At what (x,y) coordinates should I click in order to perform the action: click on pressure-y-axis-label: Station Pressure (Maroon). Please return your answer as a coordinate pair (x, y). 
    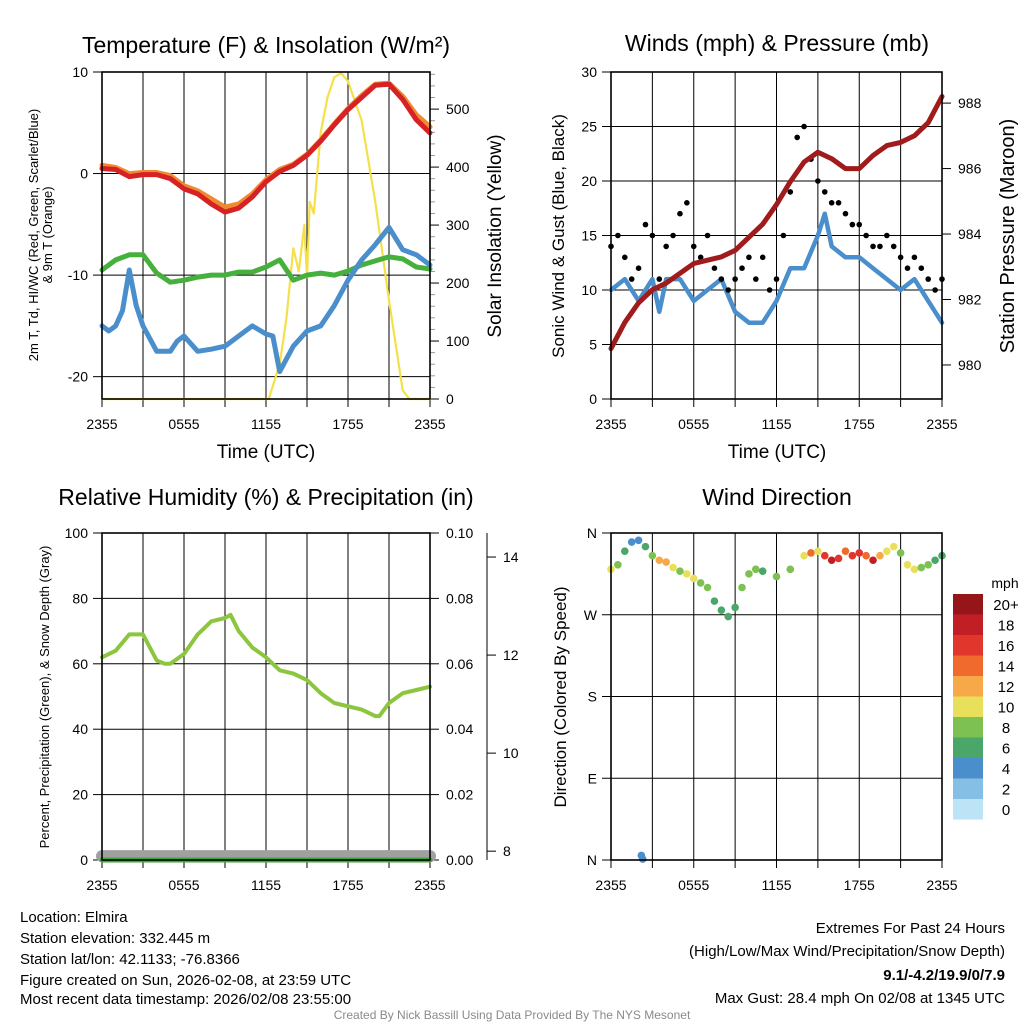
    Looking at the image, I should click on (1008, 236).